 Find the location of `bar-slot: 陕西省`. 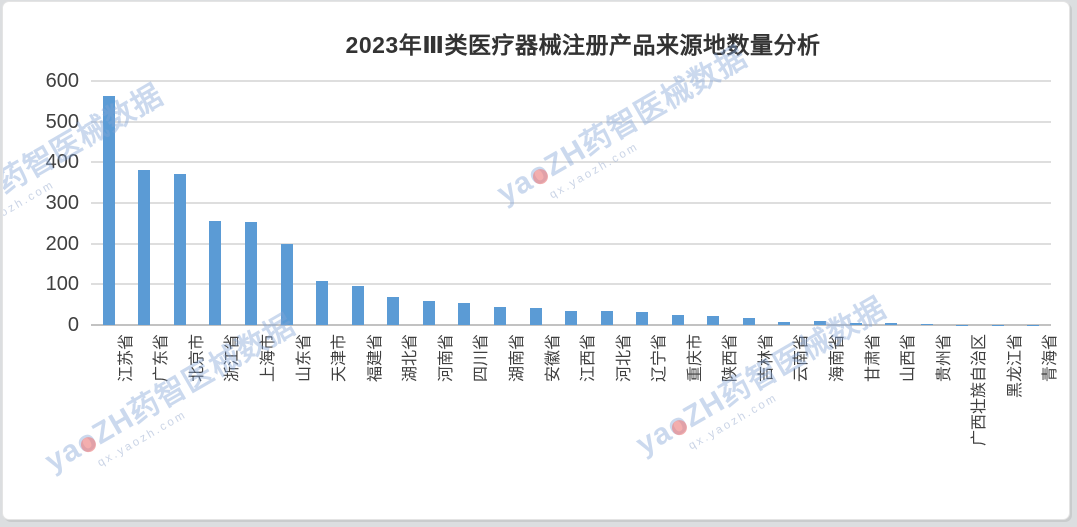

bar-slot: 陕西省 is located at coordinates (717, 231).